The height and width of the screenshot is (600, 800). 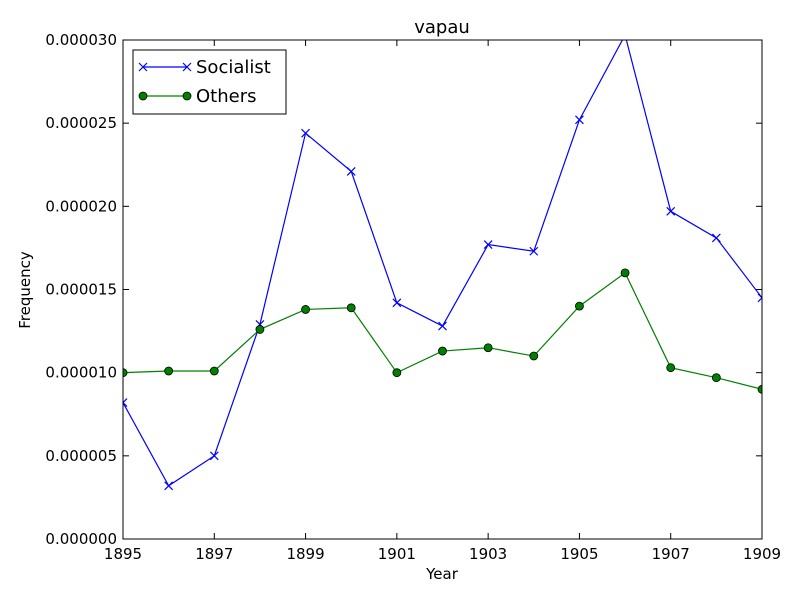 I want to click on x-tick-label: 1897, so click(x=214, y=554).